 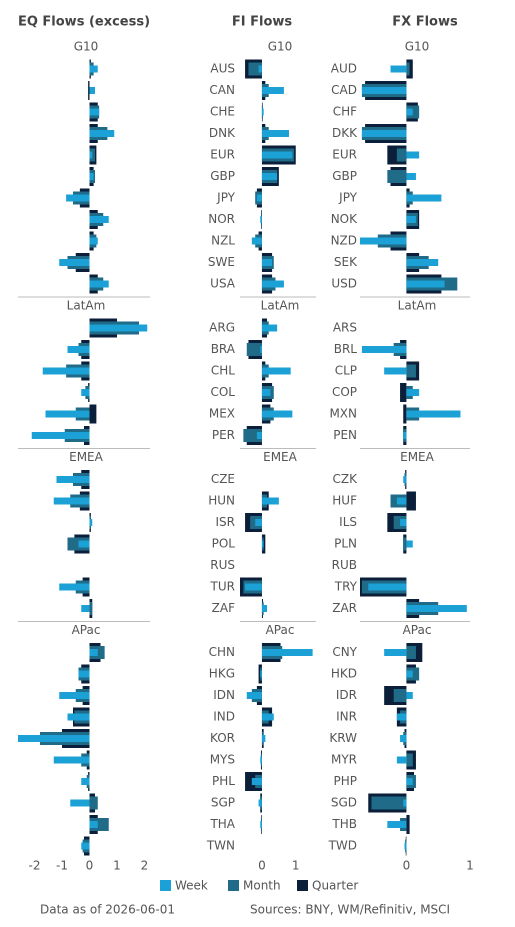 I want to click on category-label: COL, so click(x=222, y=392).